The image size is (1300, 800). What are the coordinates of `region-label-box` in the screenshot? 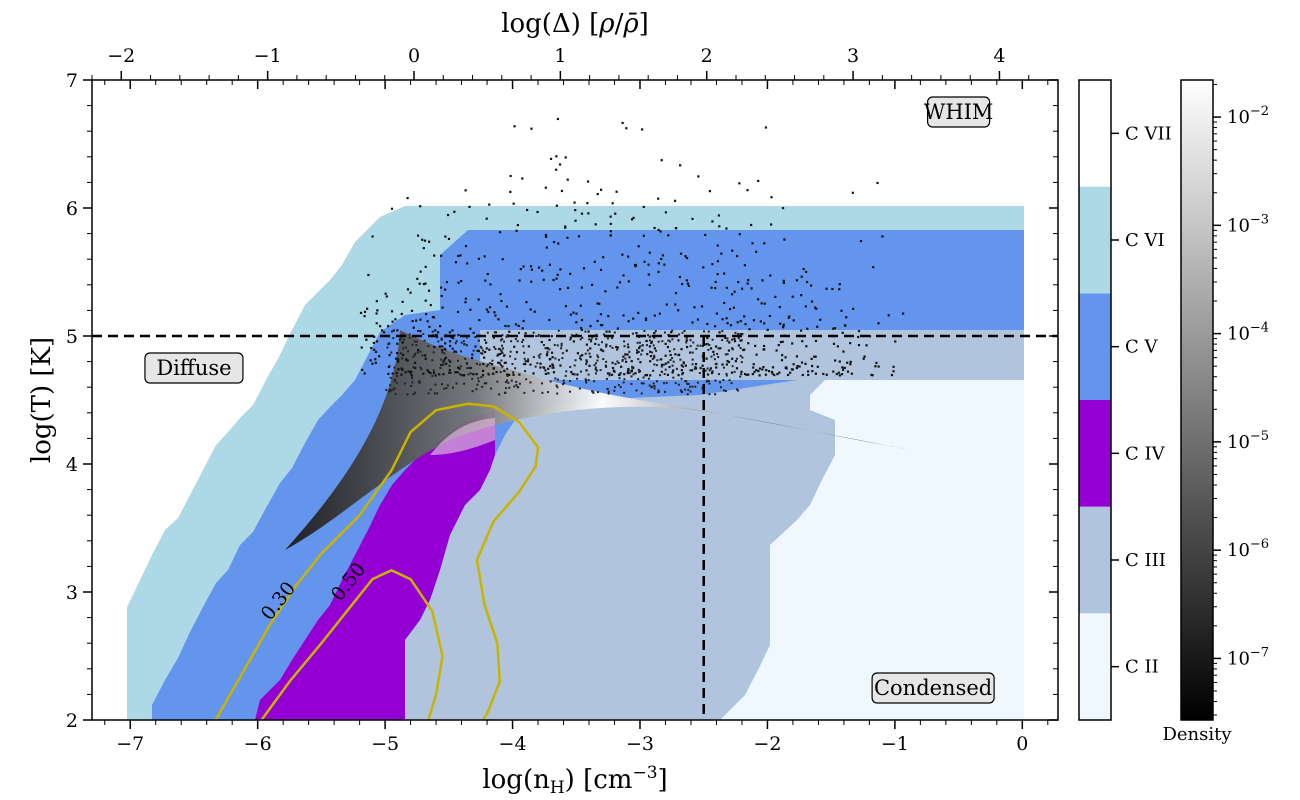 It's located at (958, 112).